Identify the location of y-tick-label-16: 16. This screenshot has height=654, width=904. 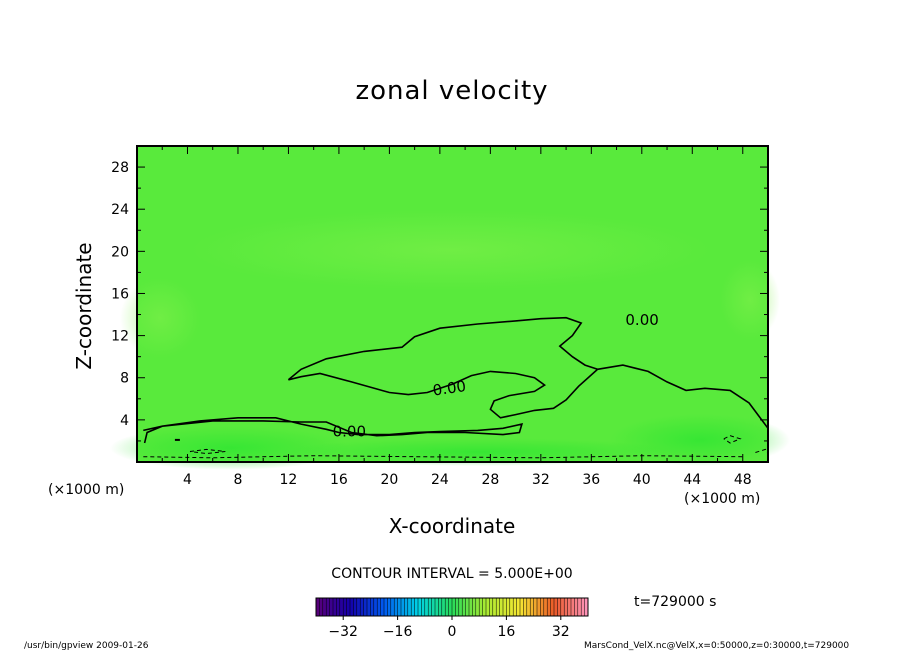
(120, 294).